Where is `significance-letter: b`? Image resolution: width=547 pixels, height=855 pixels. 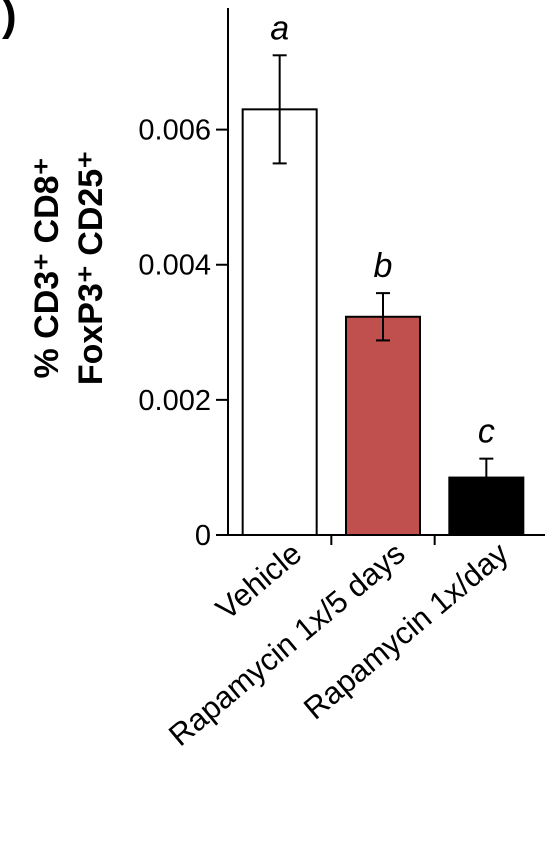
significance-letter: b is located at coordinates (383, 266).